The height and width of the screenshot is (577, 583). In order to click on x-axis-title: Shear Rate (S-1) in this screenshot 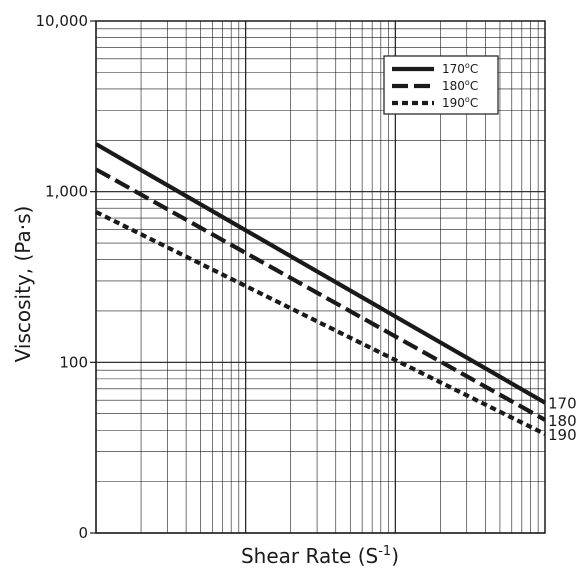, I will do `click(320, 556)`.